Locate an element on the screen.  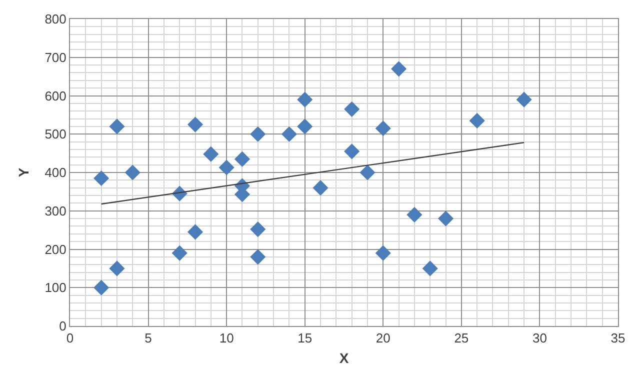
x-tick-label: 35 is located at coordinates (618, 338).